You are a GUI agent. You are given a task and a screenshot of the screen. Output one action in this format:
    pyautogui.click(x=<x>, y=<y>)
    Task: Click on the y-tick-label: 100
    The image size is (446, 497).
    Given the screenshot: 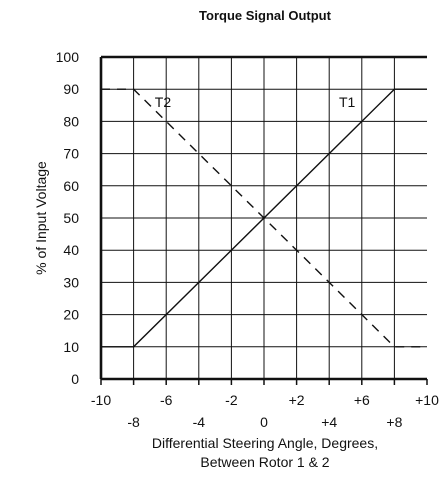 What is the action you would take?
    pyautogui.click(x=68, y=57)
    